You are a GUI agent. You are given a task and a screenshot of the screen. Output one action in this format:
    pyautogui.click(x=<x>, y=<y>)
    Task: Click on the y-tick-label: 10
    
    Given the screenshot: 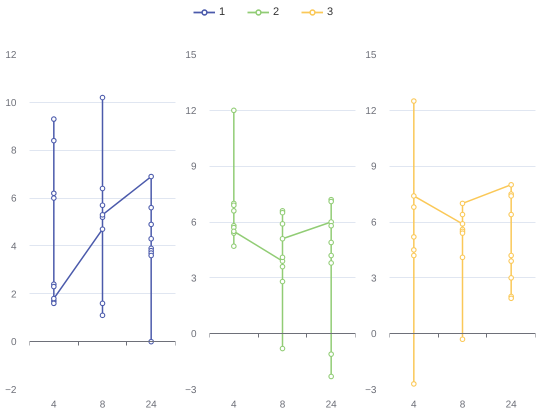 What is the action you would take?
    pyautogui.click(x=11, y=103)
    